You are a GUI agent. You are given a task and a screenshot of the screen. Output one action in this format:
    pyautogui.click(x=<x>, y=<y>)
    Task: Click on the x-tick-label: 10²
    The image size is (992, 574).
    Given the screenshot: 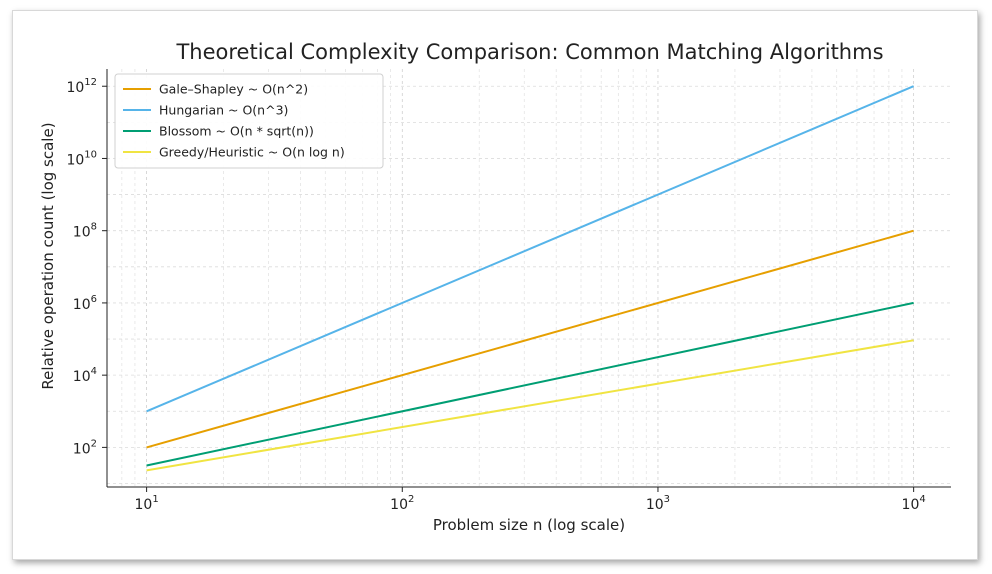 What is the action you would take?
    pyautogui.click(x=402, y=503)
    